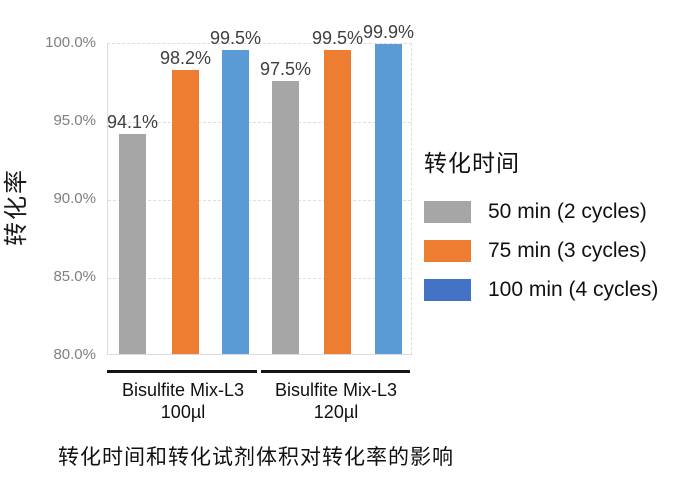 The image size is (696, 481). Describe the element at coordinates (388, 31) in the screenshot. I see `bar-value-label: 99.9%` at that location.